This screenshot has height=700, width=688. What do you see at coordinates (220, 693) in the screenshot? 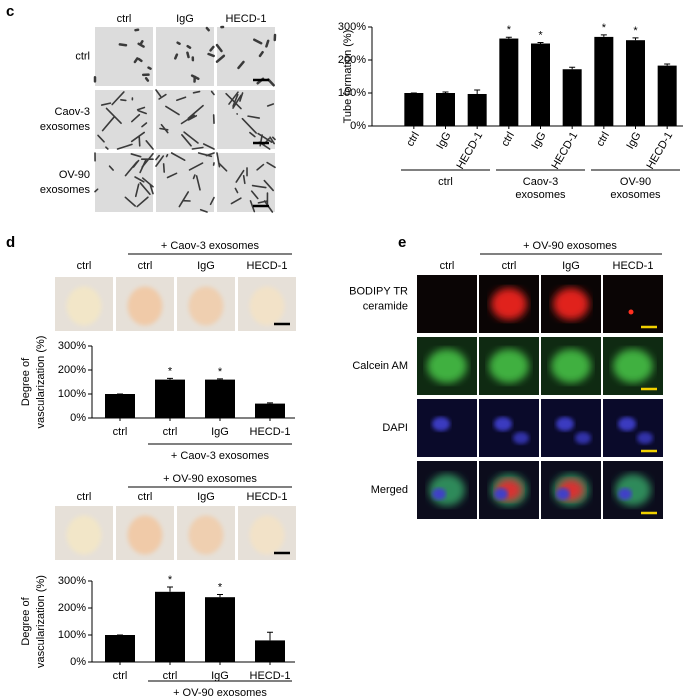
I see `group-label: + OV-90 exosomes` at bounding box center [220, 693].